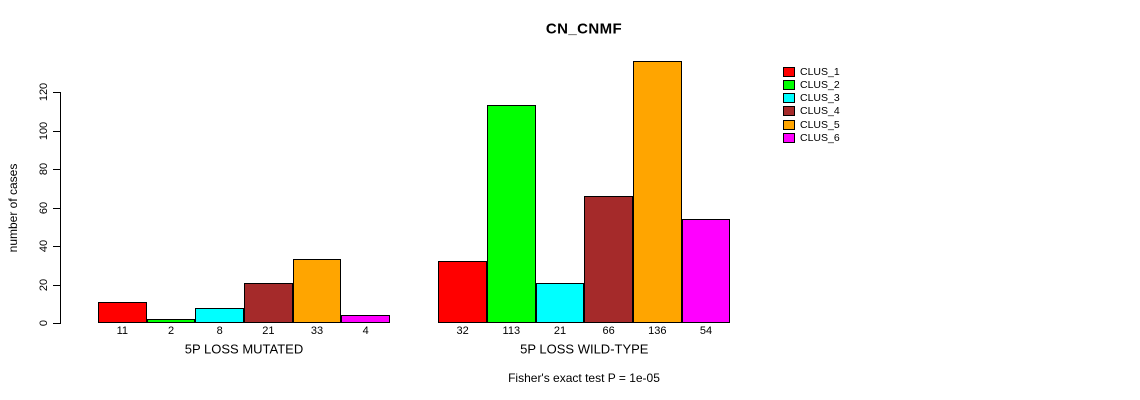 The width and height of the screenshot is (1140, 400). I want to click on y-axis-tick-label: 20, so click(44, 284).